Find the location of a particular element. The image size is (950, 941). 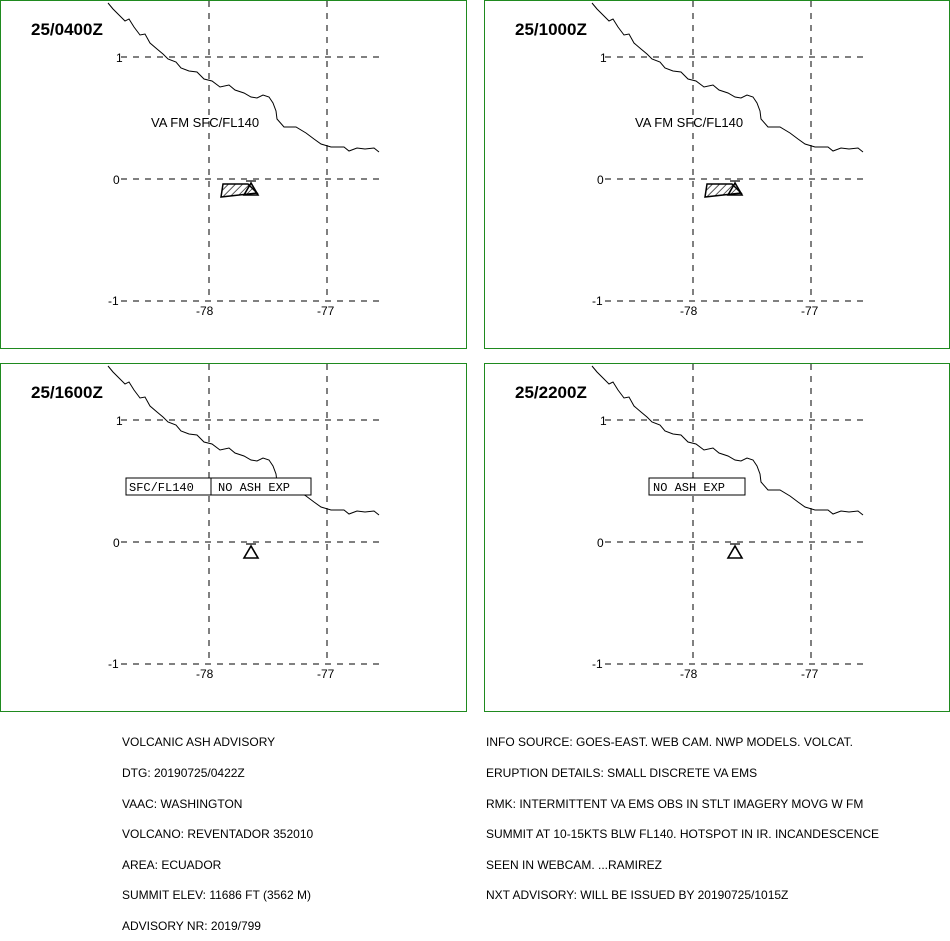

ash-status-box: NO ASH EXP is located at coordinates (697, 486).